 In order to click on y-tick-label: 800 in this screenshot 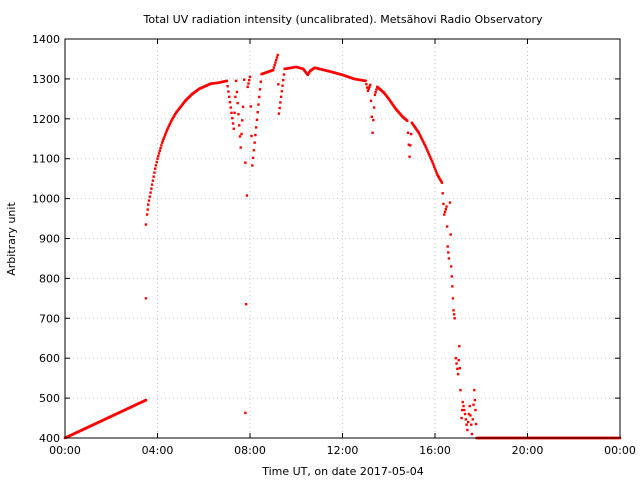, I will do `click(49, 278)`.